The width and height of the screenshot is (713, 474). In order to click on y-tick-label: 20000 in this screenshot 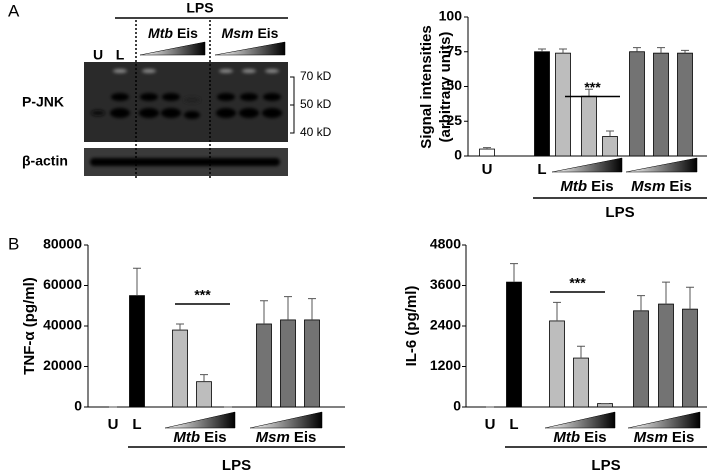, I will do `click(62, 365)`.